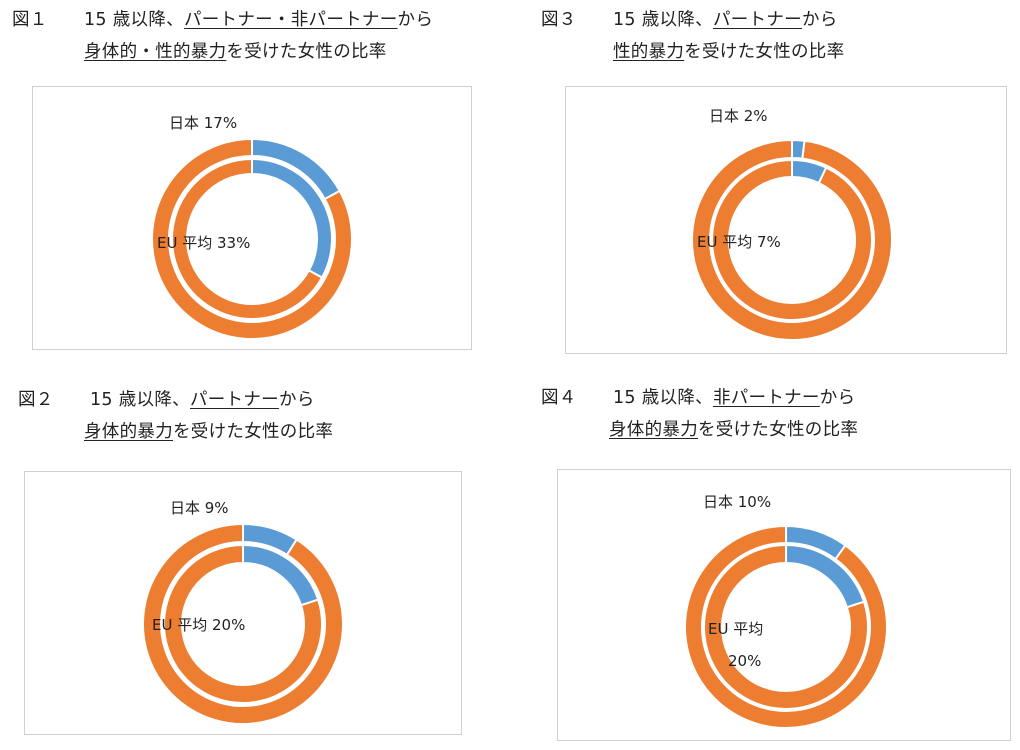 Image resolution: width=1020 pixels, height=750 pixels. What do you see at coordinates (738, 116) in the screenshot?
I see `figure-3-label-japan: 日本 2%` at bounding box center [738, 116].